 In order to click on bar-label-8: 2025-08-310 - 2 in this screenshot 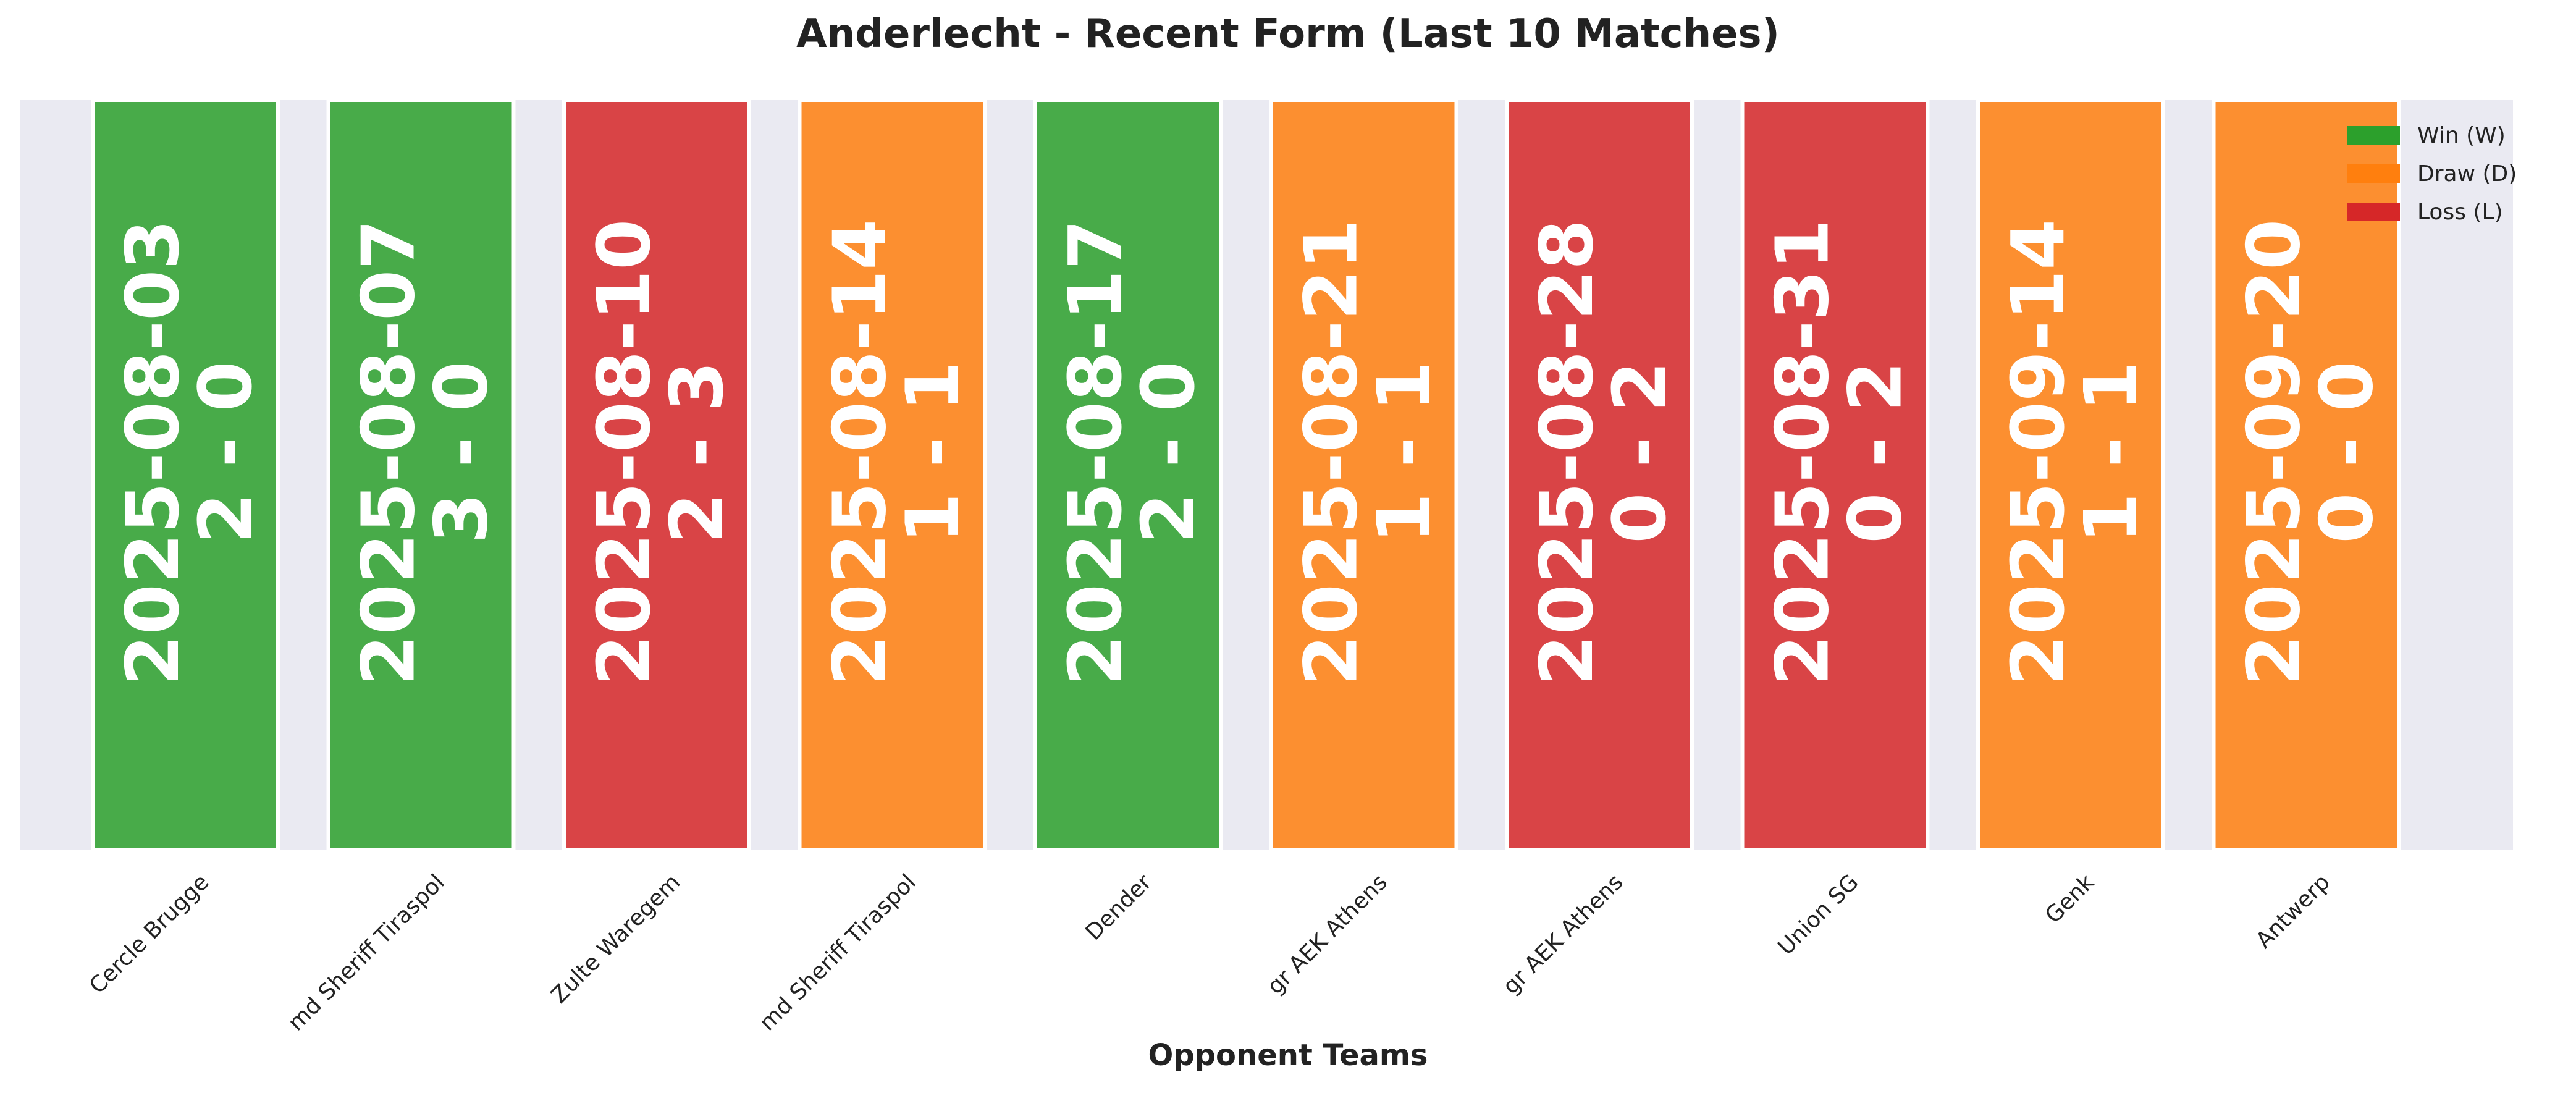, I will do `click(1839, 453)`.